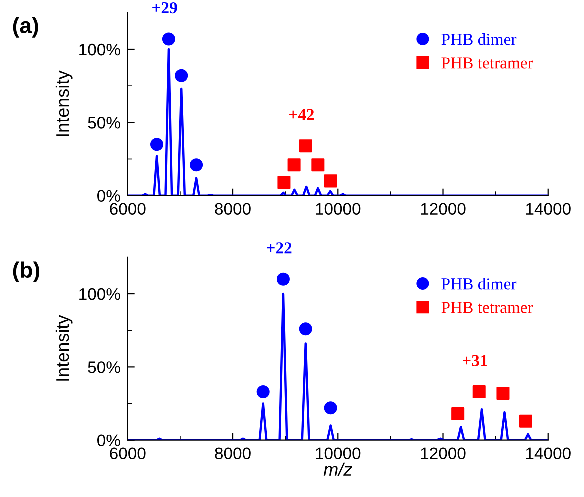 This screenshot has height=497, width=584. Describe the element at coordinates (26, 272) in the screenshot. I see `chart-title: (b)` at that location.